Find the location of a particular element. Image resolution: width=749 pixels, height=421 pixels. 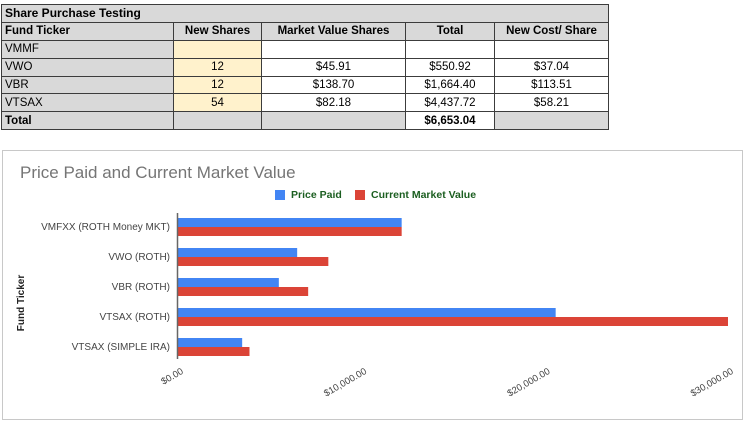

x-tick-label: $30,000.00 is located at coordinates (712, 382).